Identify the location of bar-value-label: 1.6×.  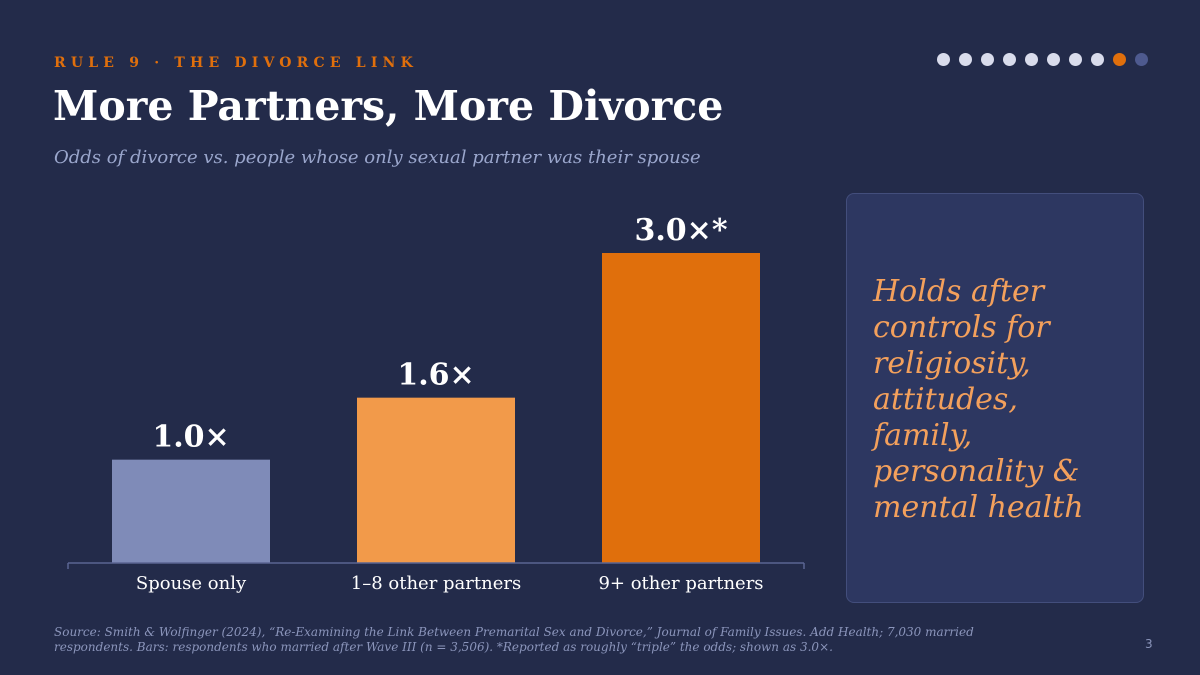
(435, 375).